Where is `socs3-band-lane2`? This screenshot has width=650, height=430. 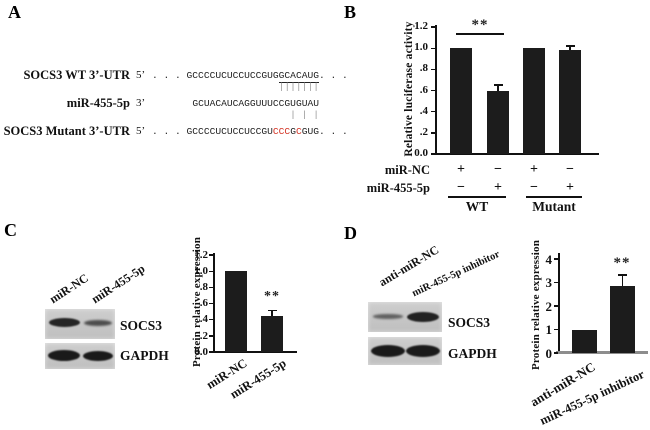
socs3-band-lane2 is located at coordinates (98, 322).